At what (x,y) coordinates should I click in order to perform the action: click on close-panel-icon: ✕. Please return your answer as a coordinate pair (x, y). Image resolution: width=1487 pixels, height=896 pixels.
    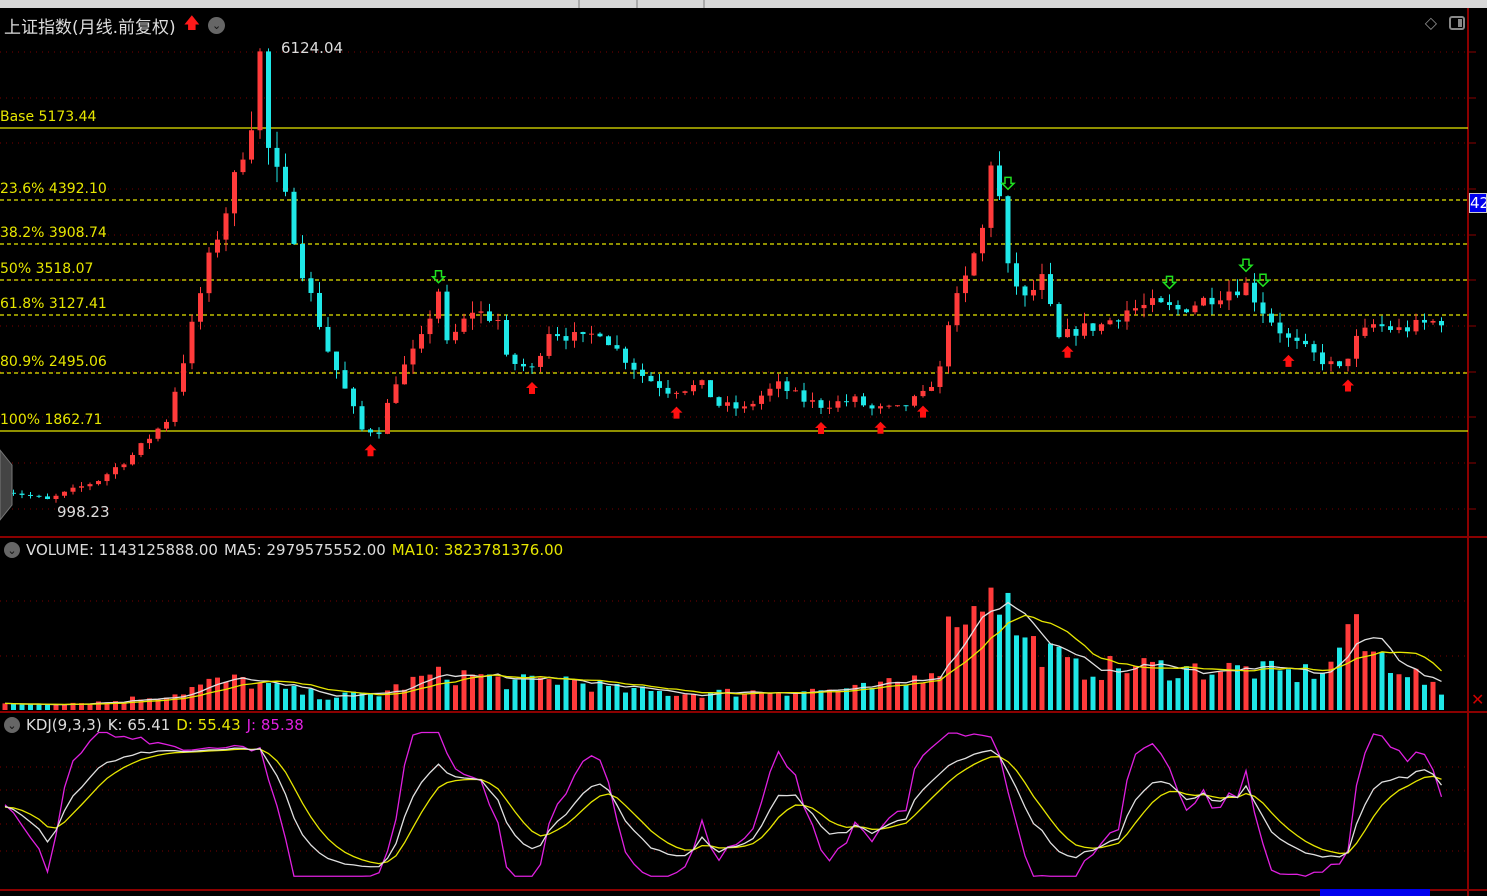
    Looking at the image, I should click on (1478, 699).